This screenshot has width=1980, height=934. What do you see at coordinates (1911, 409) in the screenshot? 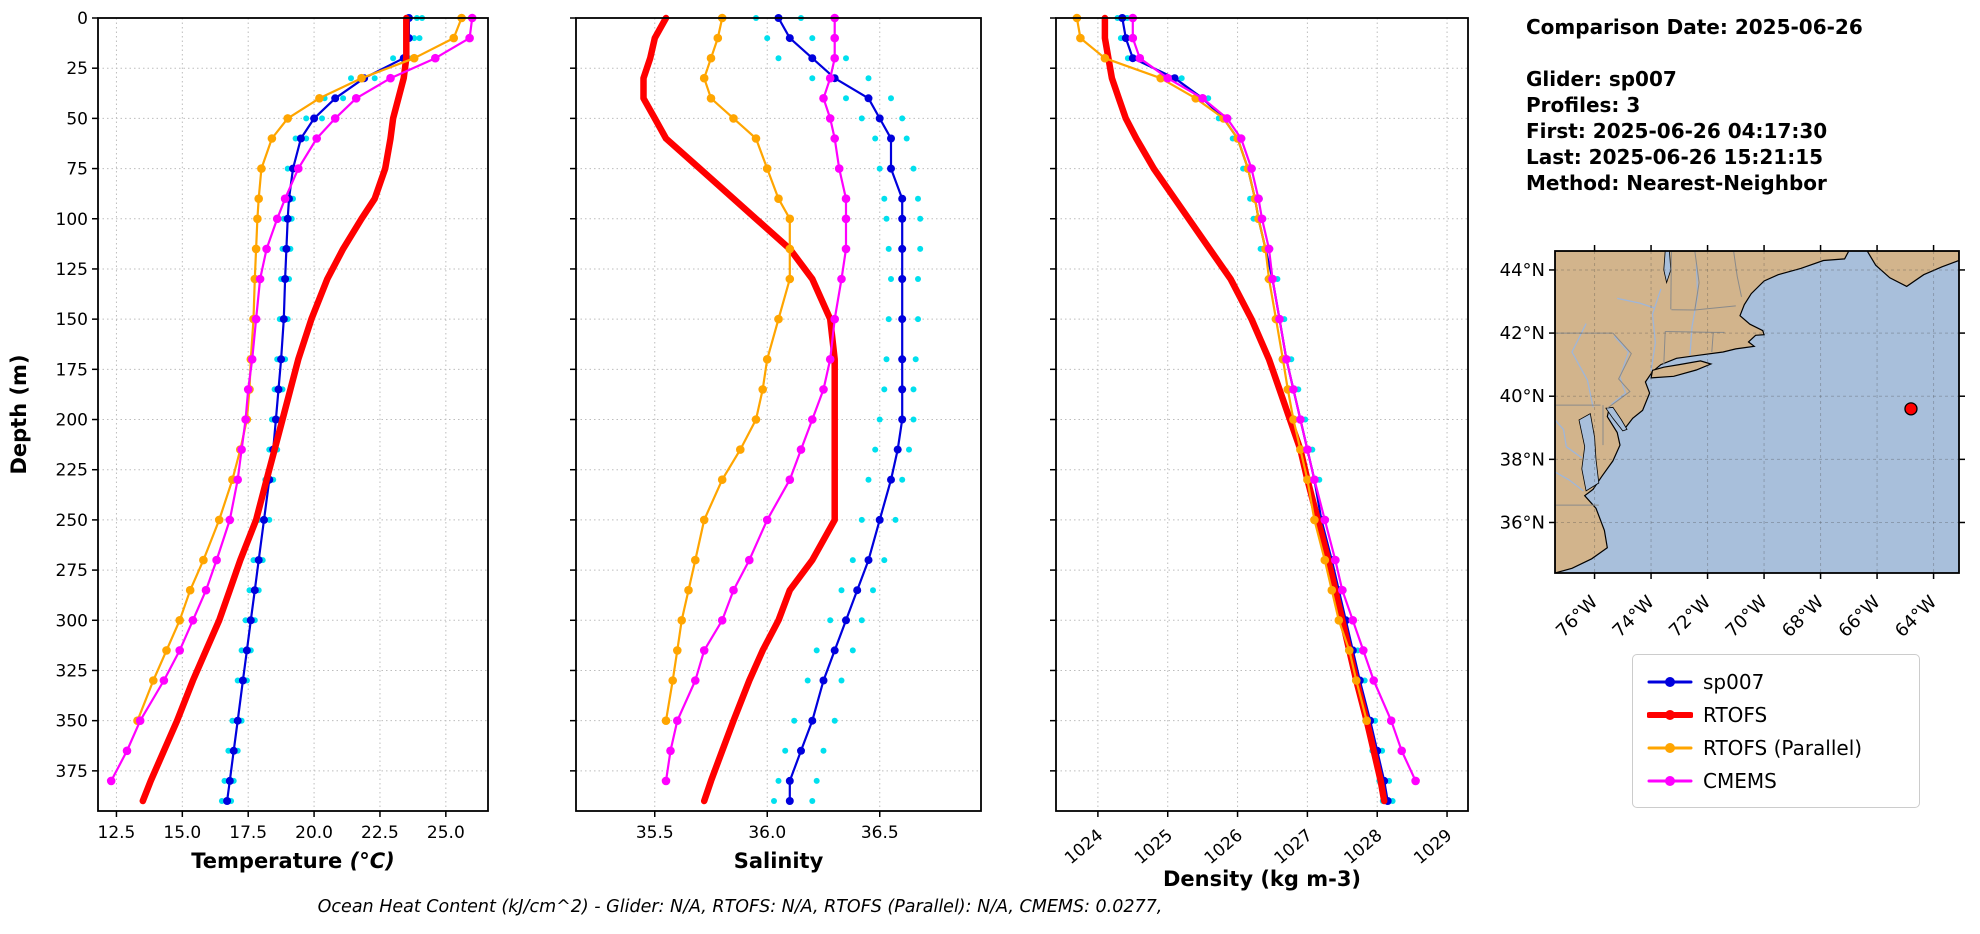
I see `glider-position-marker` at bounding box center [1911, 409].